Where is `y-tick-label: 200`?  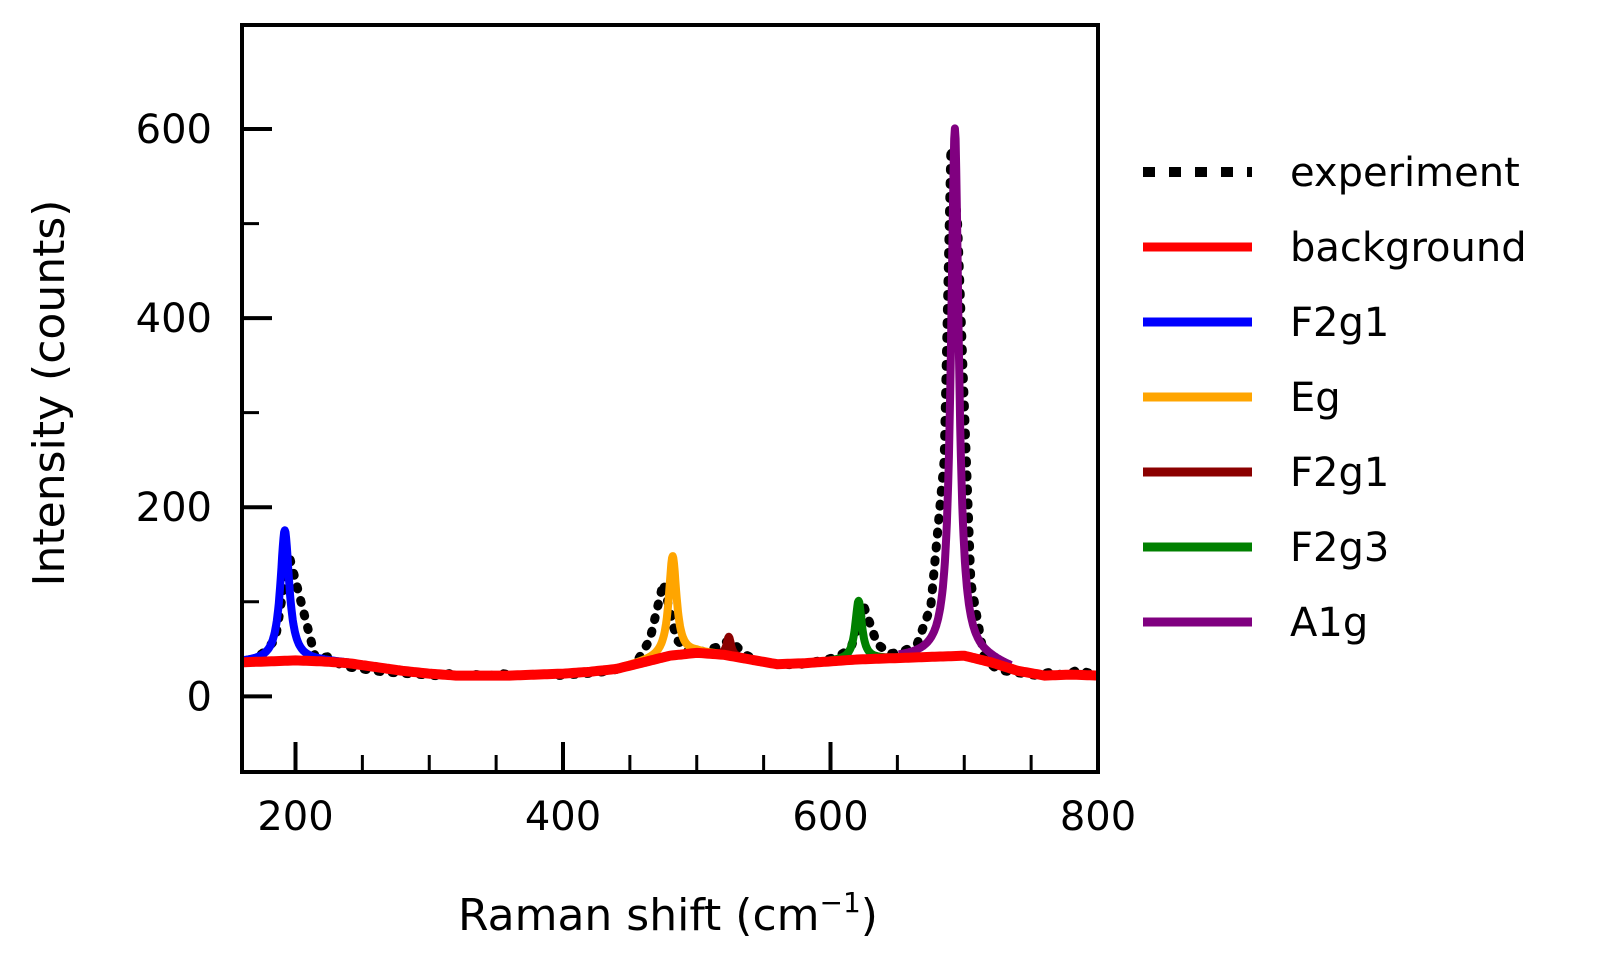 y-tick-label: 200 is located at coordinates (174, 508).